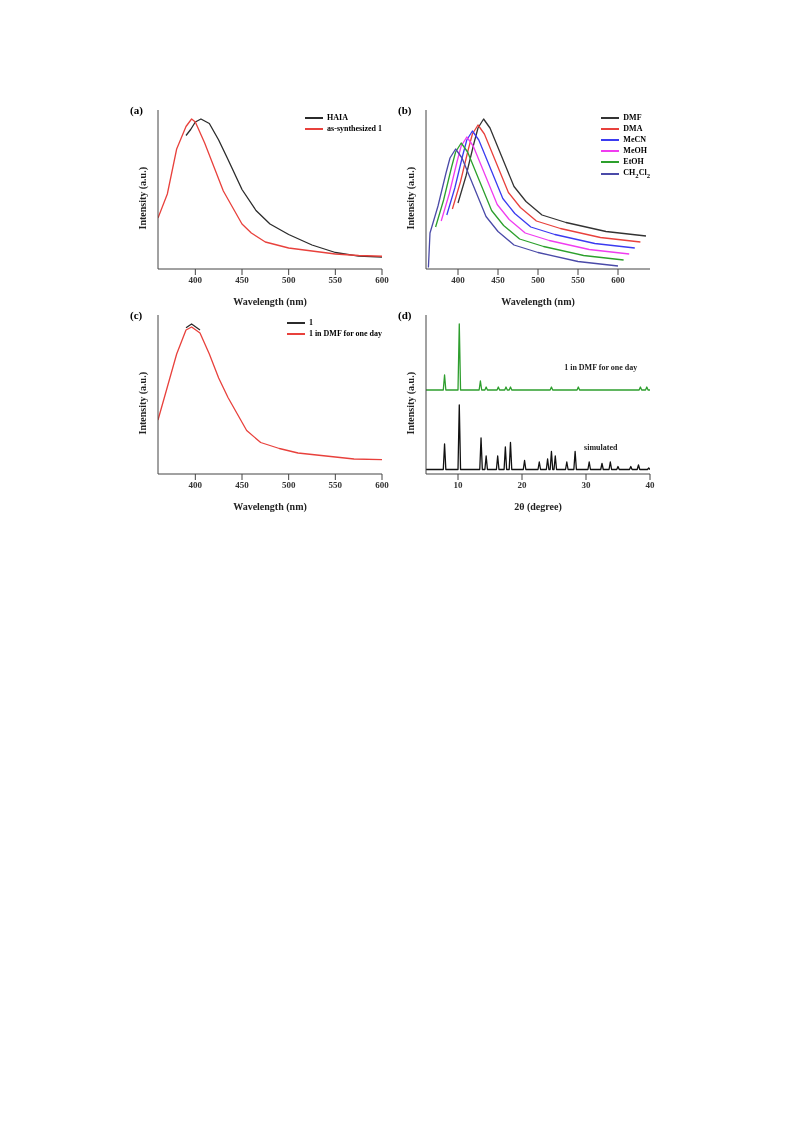 This screenshot has width=793, height=1121. What do you see at coordinates (650, 485) in the screenshot?
I see `x-tick-label: 40` at bounding box center [650, 485].